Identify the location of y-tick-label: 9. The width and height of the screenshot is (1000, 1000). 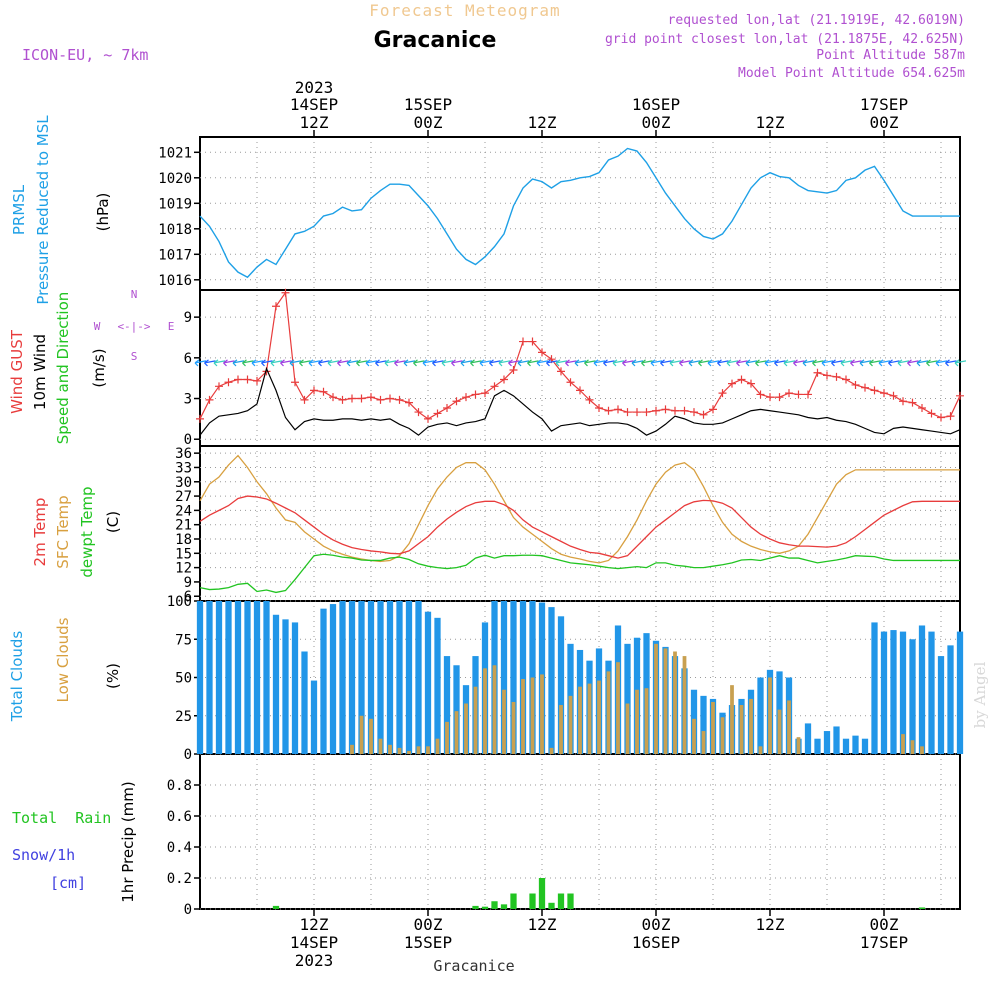
(188, 583).